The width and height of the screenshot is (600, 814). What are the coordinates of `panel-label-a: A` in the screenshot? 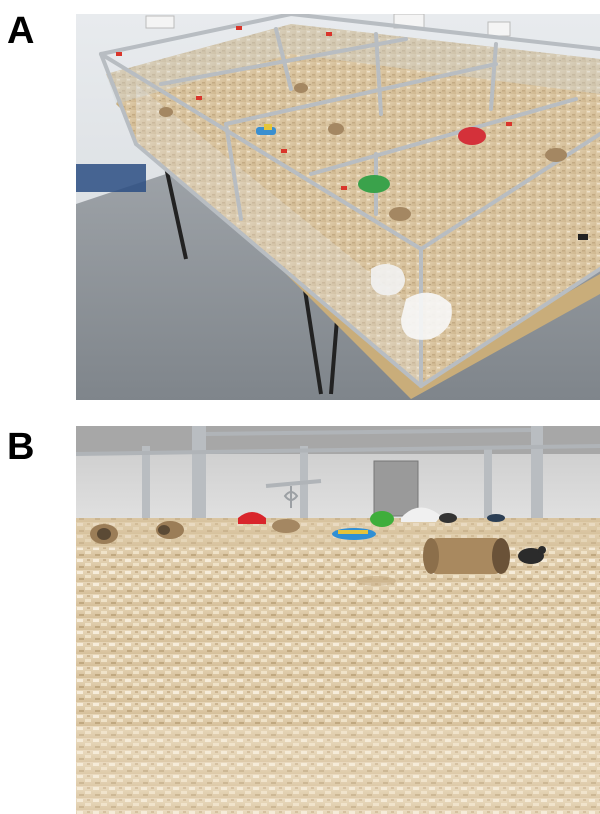 It's located at (21, 31).